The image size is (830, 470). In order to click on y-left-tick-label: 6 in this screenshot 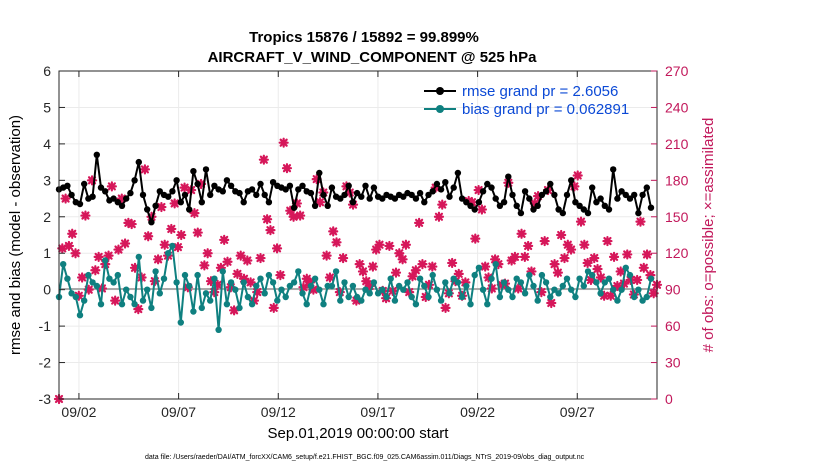, I will do `click(47, 71)`.